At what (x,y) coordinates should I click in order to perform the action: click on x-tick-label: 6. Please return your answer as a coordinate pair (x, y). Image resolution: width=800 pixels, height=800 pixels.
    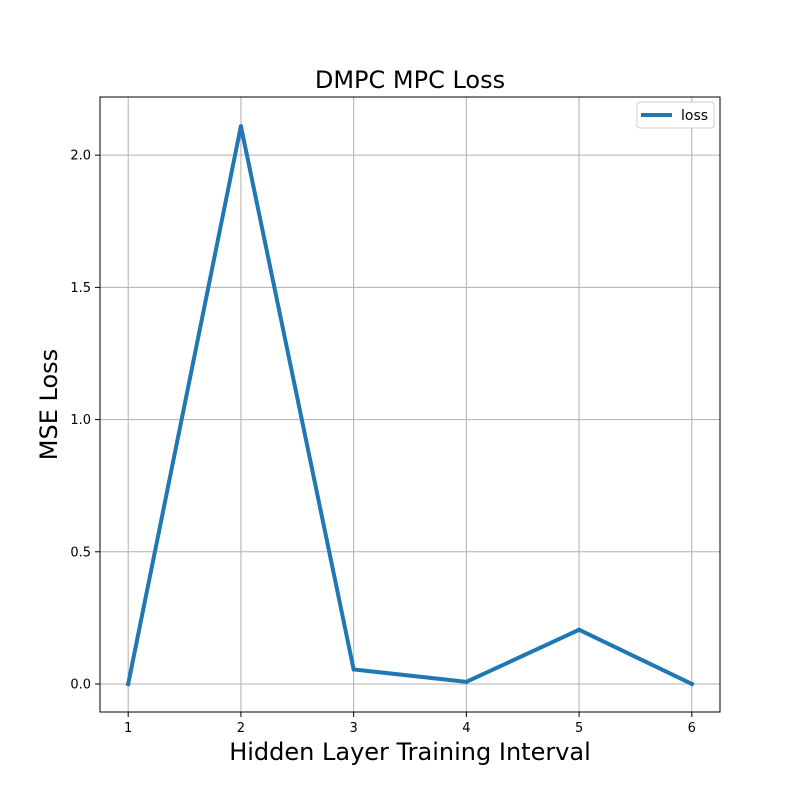
    Looking at the image, I should click on (692, 728).